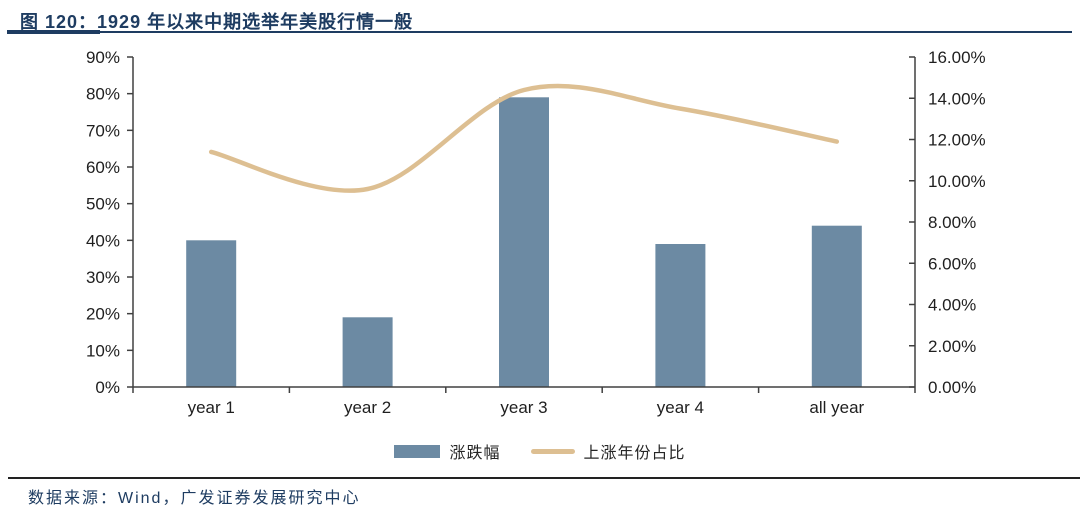 This screenshot has width=1080, height=511. Describe the element at coordinates (952, 387) in the screenshot. I see `right-axis-tick-label: 0.00%` at that location.